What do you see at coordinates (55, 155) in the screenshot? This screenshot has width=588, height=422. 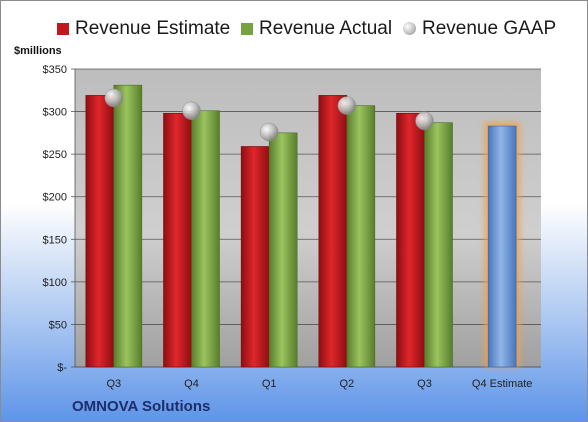 I see `y-tick-label-250: $250` at bounding box center [55, 155].